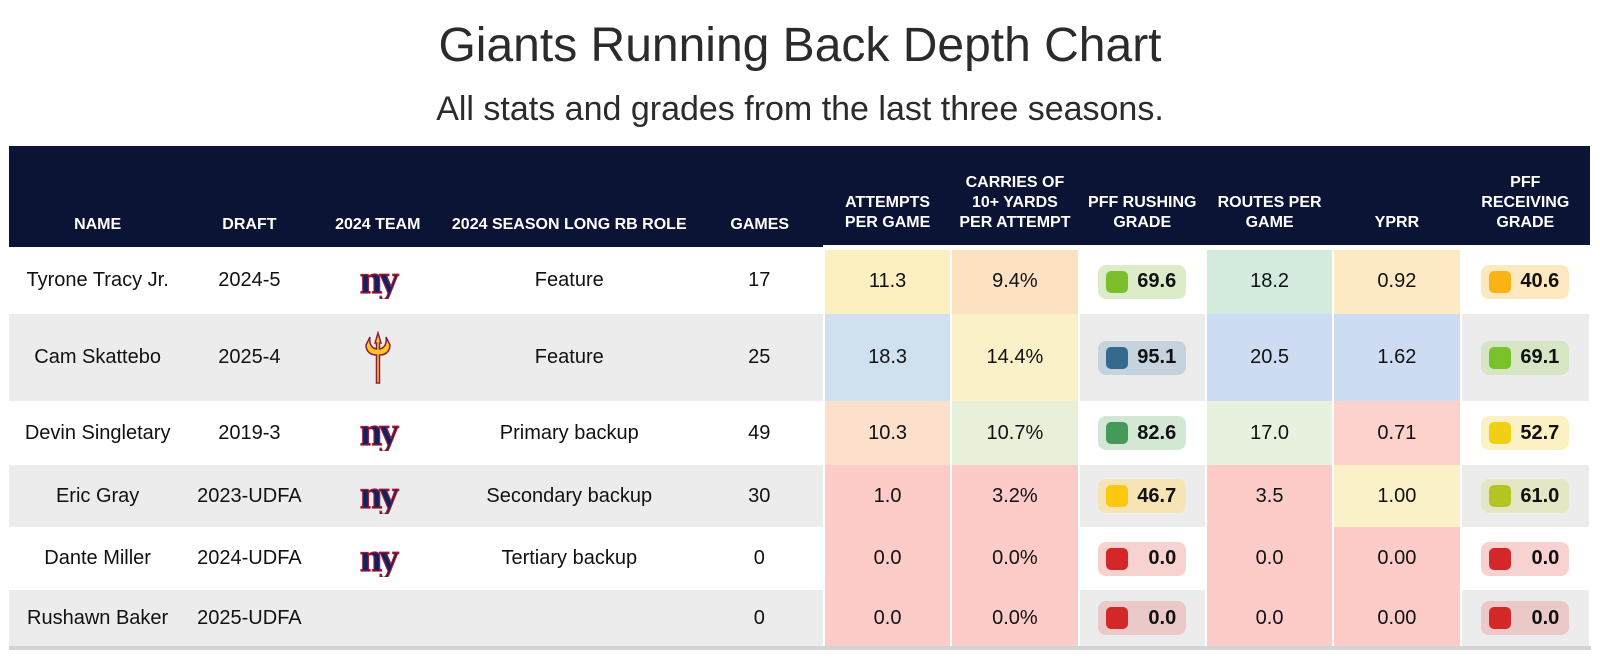 The image size is (1600, 665). Describe the element at coordinates (1540, 432) in the screenshot. I see `grade-value: 52.7` at that location.